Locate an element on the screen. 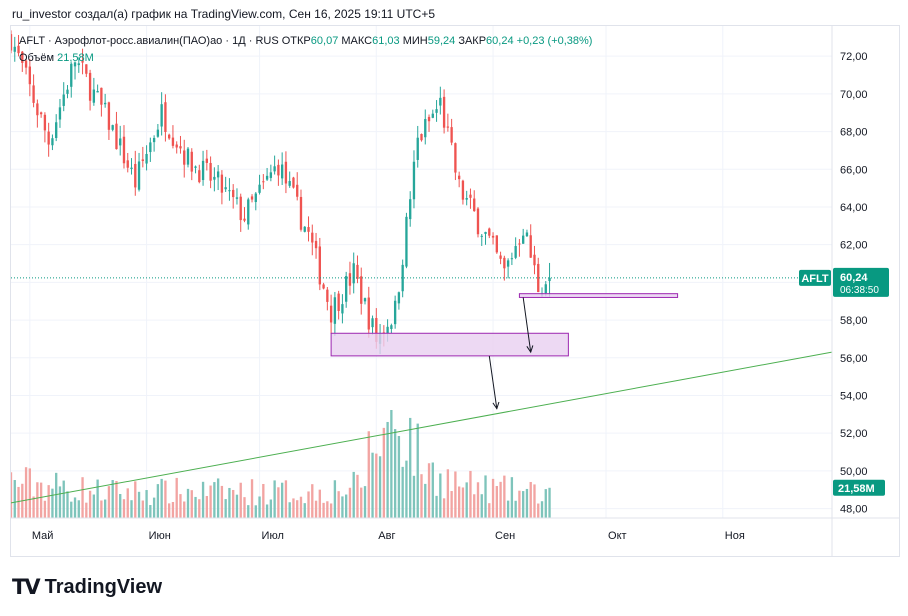  y-tick-label: 66,00 is located at coordinates (854, 170).